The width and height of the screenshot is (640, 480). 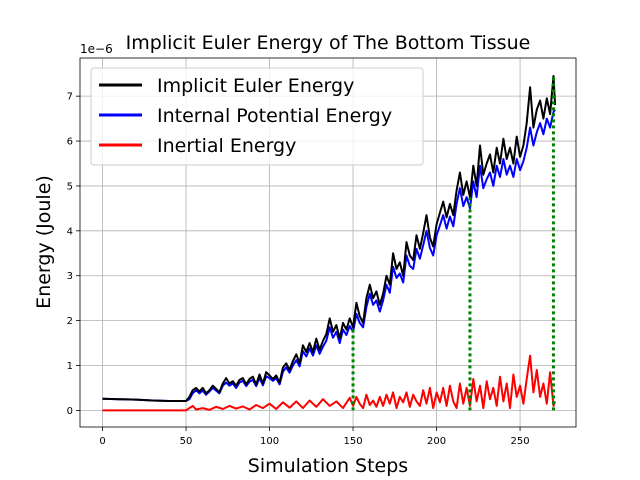 I want to click on legend-label-implicit-euler: Implicit Euler Energy, so click(x=255, y=86).